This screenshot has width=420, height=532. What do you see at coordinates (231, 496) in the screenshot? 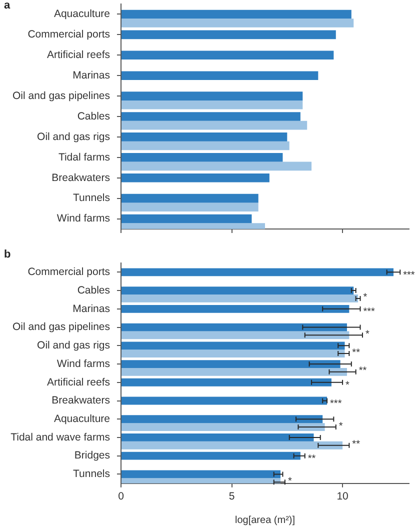
I see `x-tick-label: 5` at bounding box center [231, 496].